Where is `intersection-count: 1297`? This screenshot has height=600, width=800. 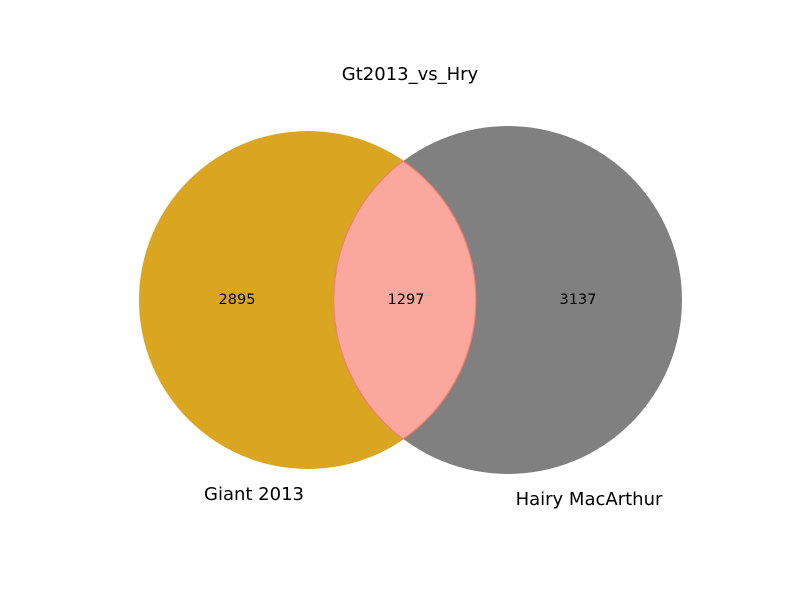 intersection-count: 1297 is located at coordinates (406, 300).